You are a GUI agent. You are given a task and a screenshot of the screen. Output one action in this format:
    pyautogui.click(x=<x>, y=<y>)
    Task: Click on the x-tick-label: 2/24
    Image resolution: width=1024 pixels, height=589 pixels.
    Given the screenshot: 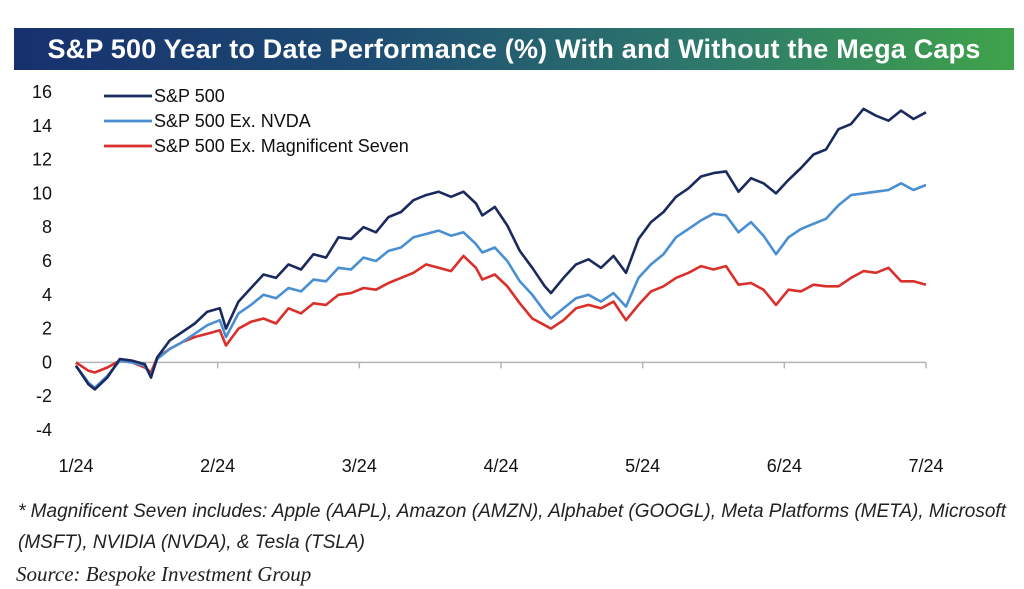 What is the action you would take?
    pyautogui.click(x=217, y=466)
    